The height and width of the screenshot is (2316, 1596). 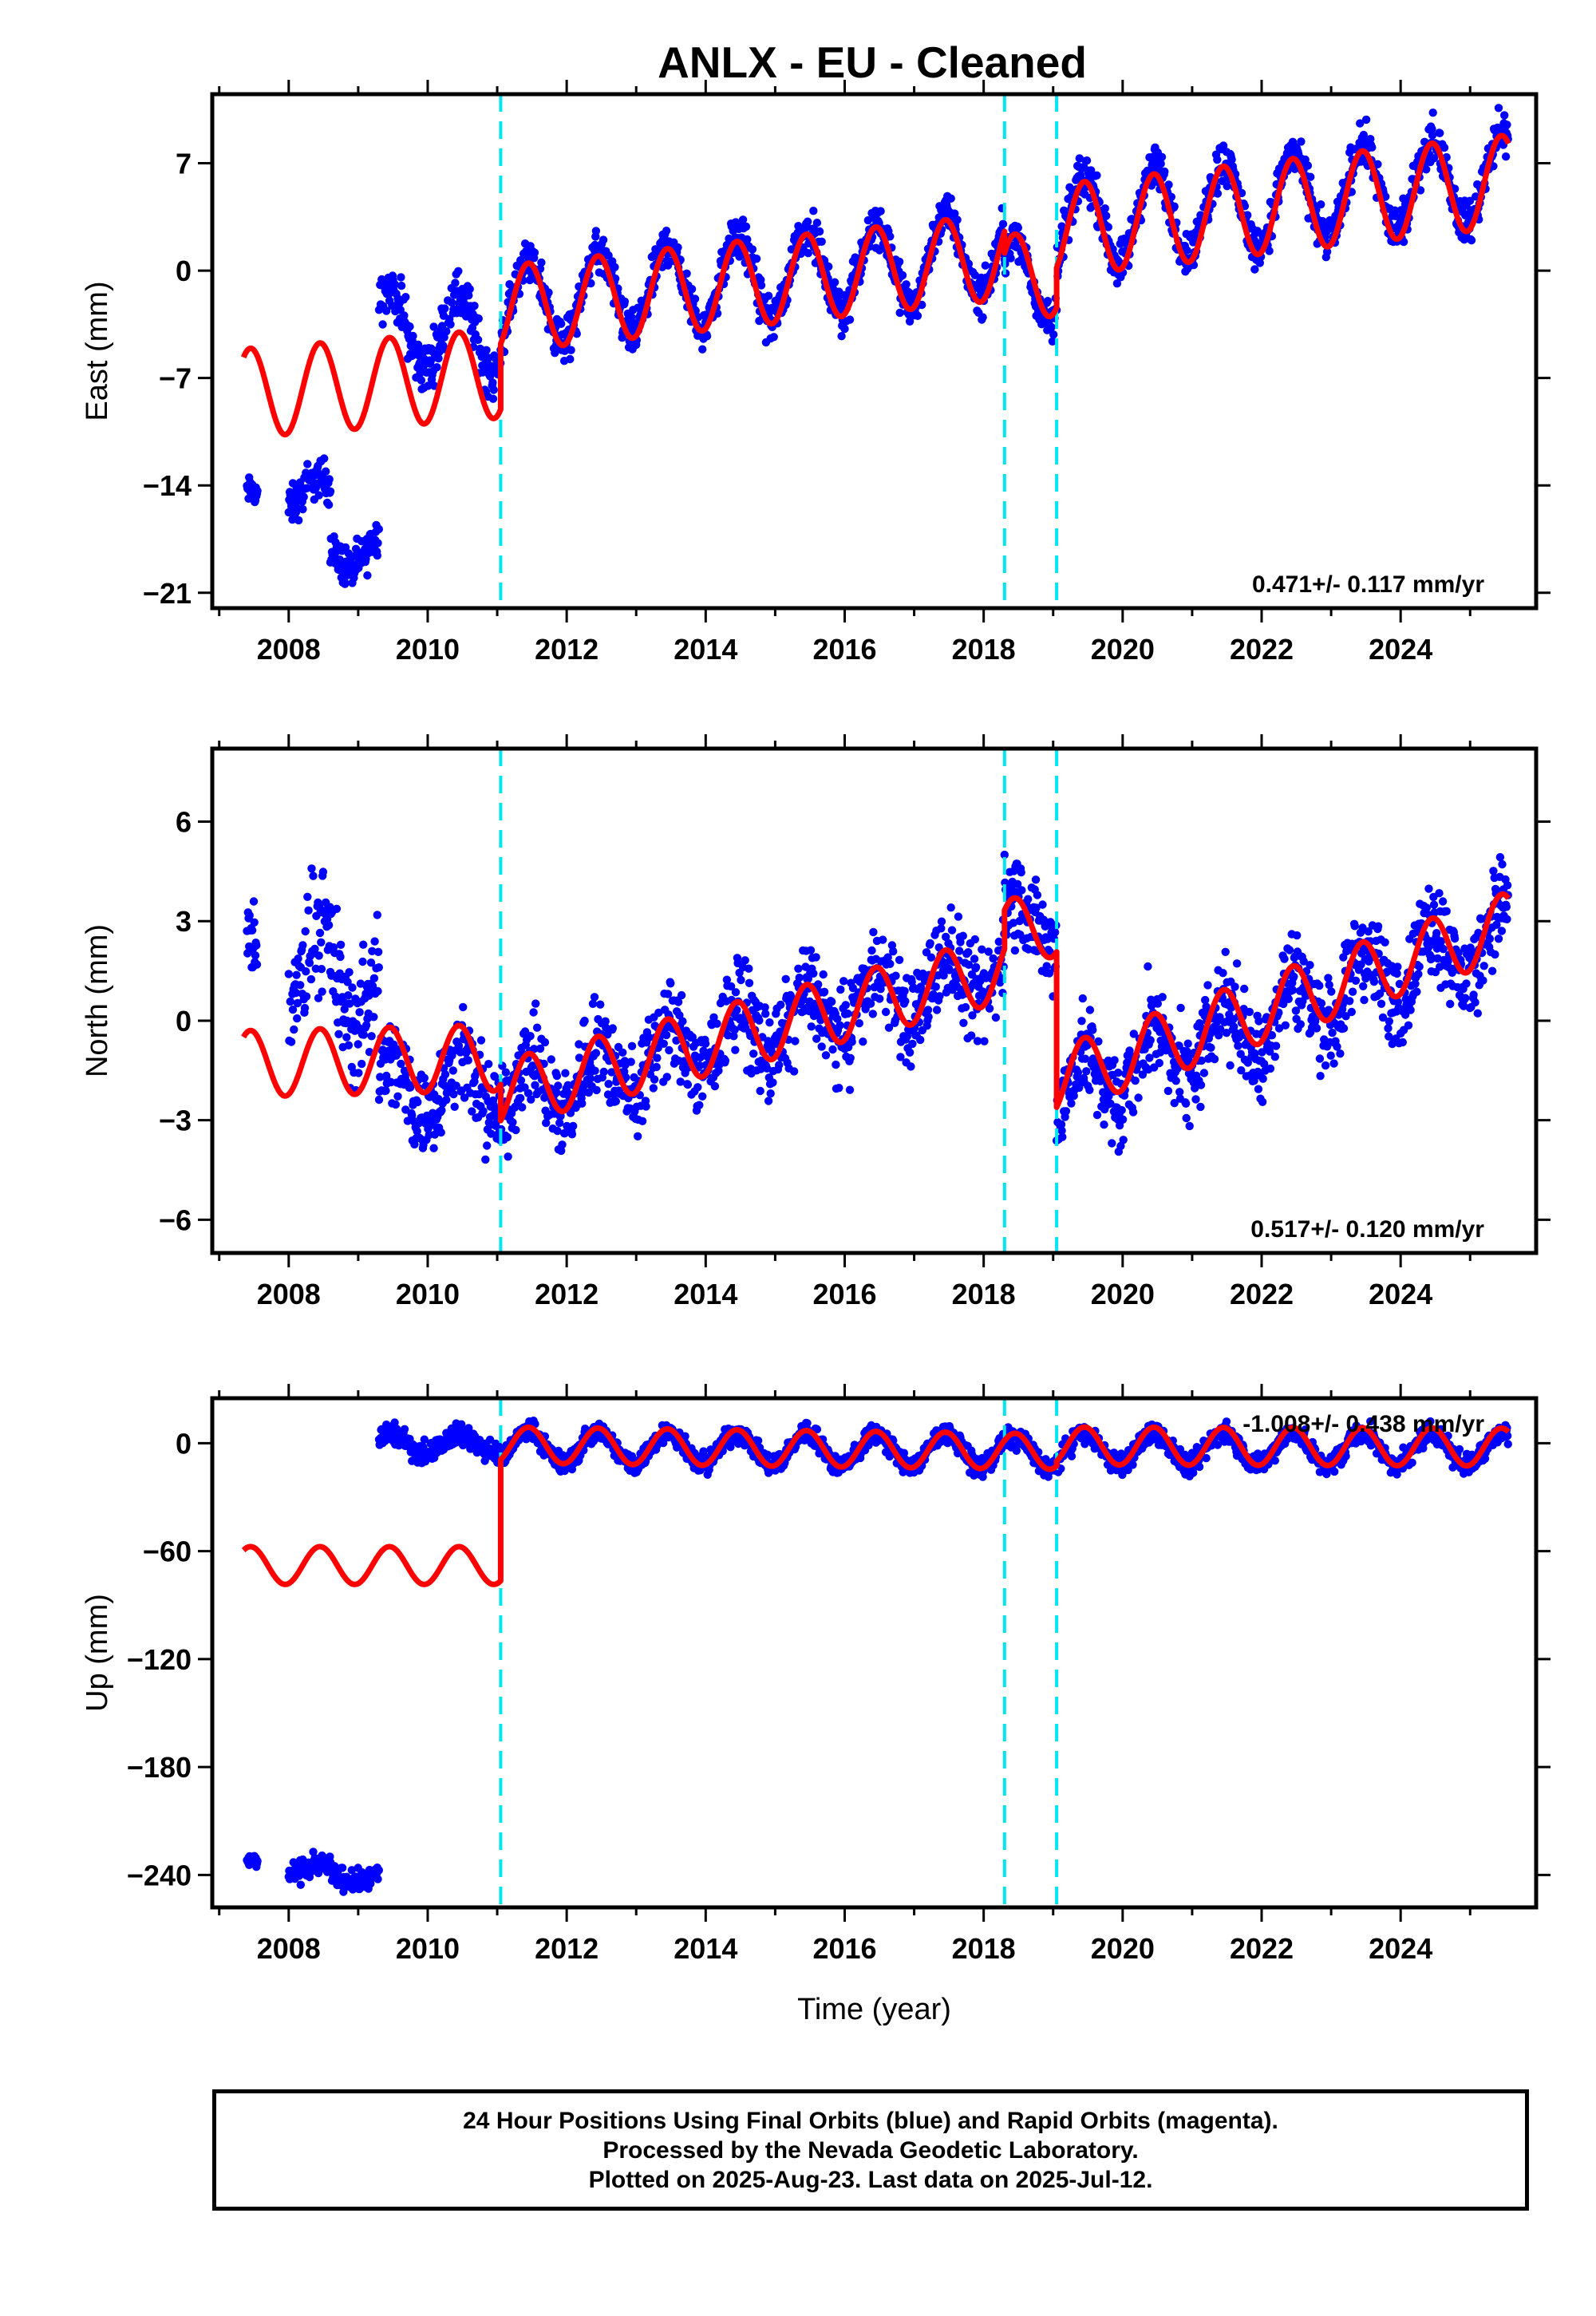 What do you see at coordinates (876, 1008) in the screenshot?
I see `model-curve` at bounding box center [876, 1008].